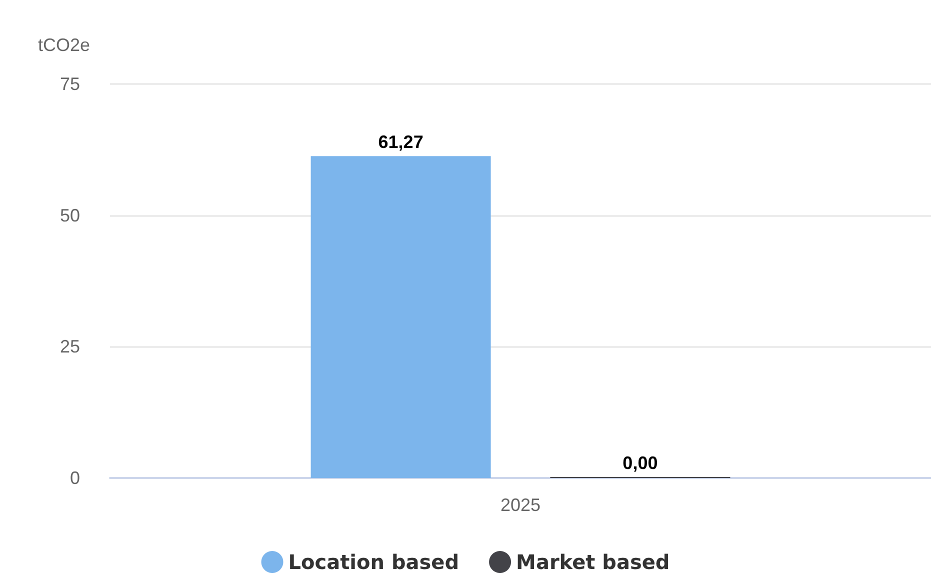 Image resolution: width=931 pixels, height=578 pixels. What do you see at coordinates (374, 562) in the screenshot?
I see `legend-label: Location based` at bounding box center [374, 562].